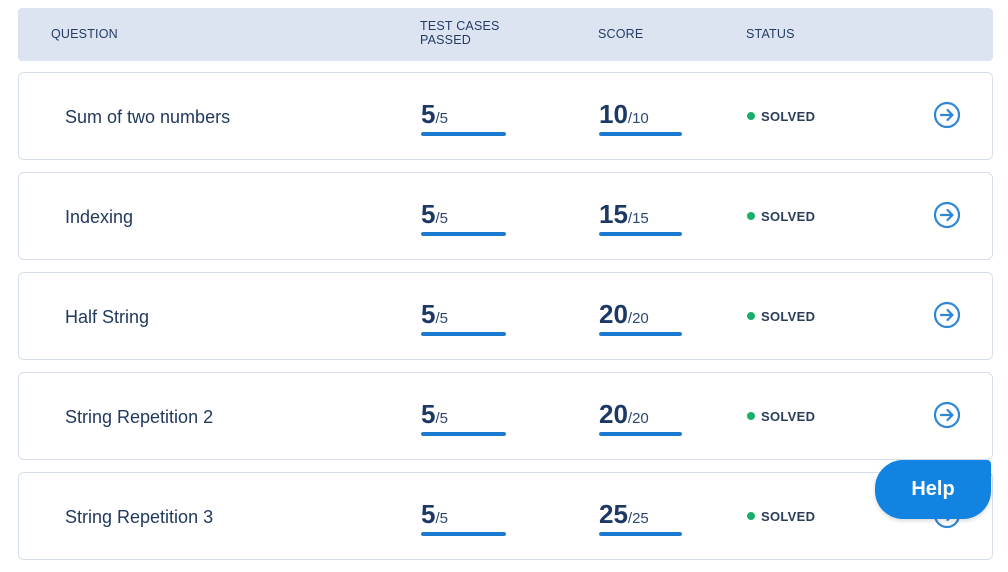 The width and height of the screenshot is (1008, 572). I want to click on score-total-value: /15, so click(638, 218).